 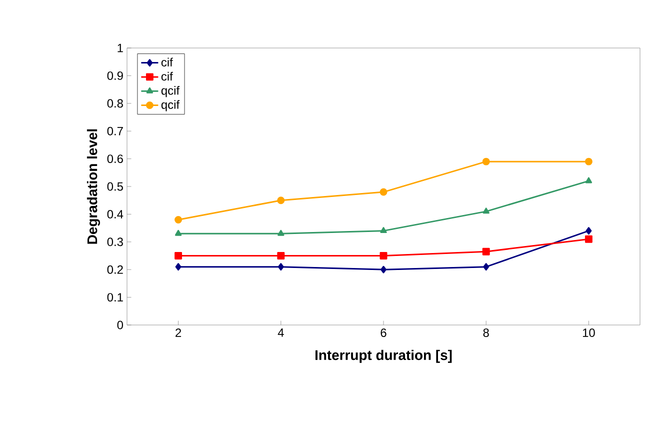 I want to click on y-axis-title: Degradation level, so click(x=93, y=186).